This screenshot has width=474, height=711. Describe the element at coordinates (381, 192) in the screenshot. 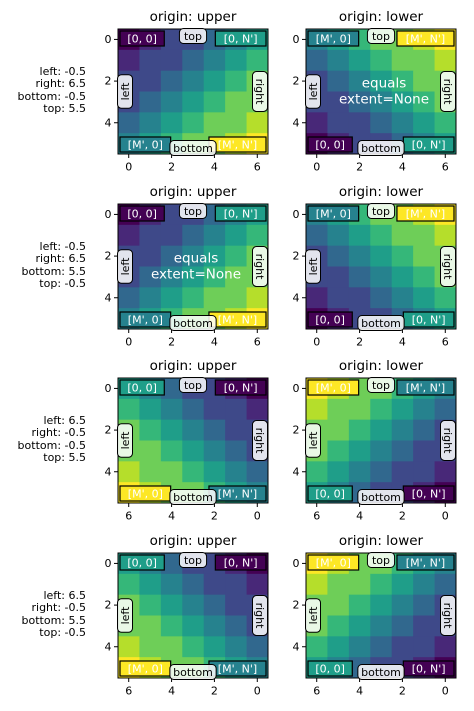

I see `subplot-title: origin: lower` at that location.